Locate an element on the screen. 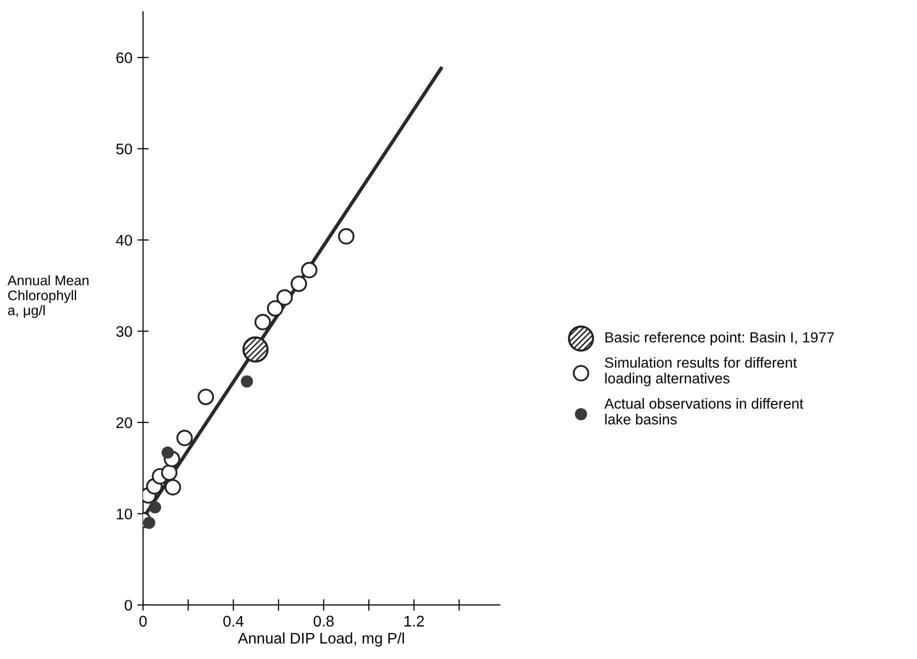  x-tick-label: 0.4 is located at coordinates (233, 621).